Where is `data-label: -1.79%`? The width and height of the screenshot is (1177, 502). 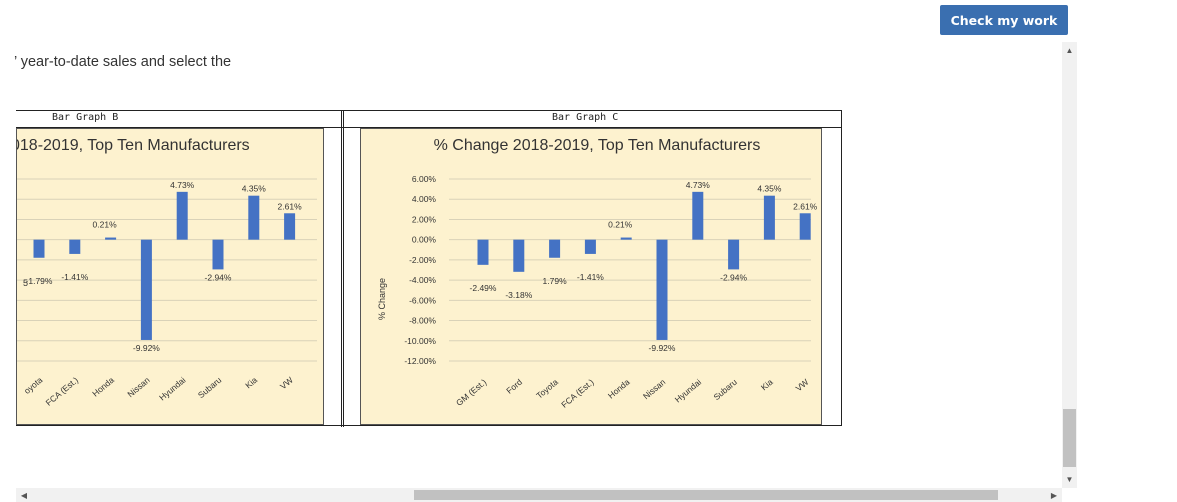
data-label: -1.79% is located at coordinates (39, 281).